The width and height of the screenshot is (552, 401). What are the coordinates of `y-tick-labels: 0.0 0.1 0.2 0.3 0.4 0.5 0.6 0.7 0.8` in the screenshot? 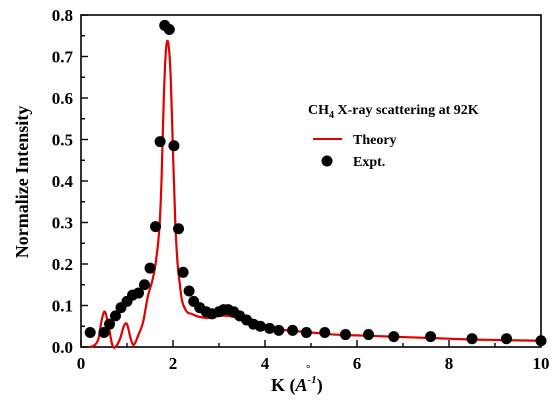 It's located at (63, 181).